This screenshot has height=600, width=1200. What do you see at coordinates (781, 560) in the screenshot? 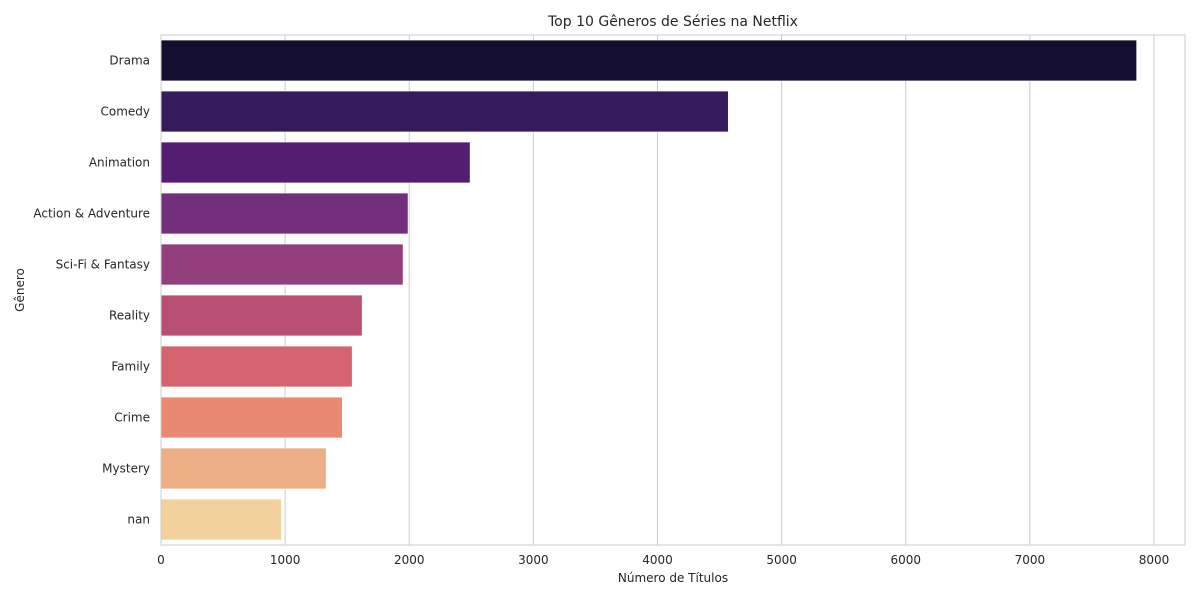
I see `x-tick-label: 5000` at bounding box center [781, 560].